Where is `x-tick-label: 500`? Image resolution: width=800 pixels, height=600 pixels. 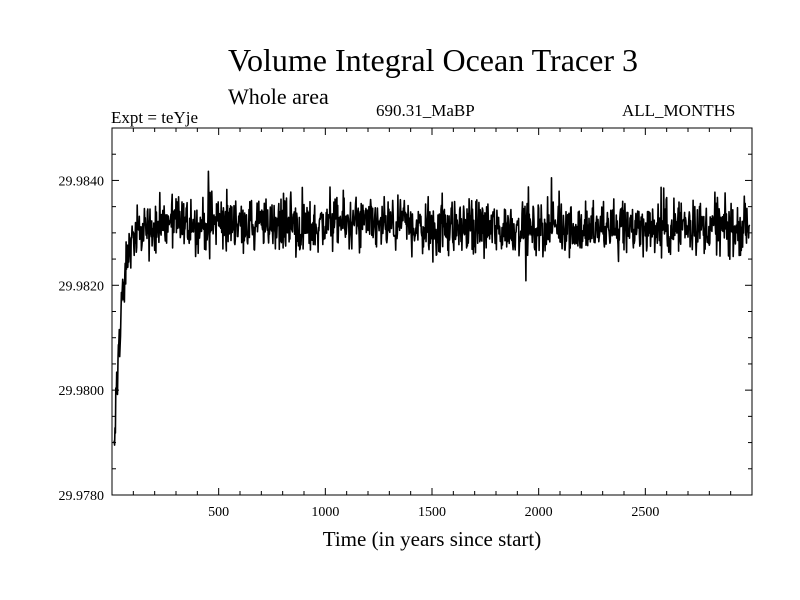
x-tick-label: 500 is located at coordinates (218, 512).